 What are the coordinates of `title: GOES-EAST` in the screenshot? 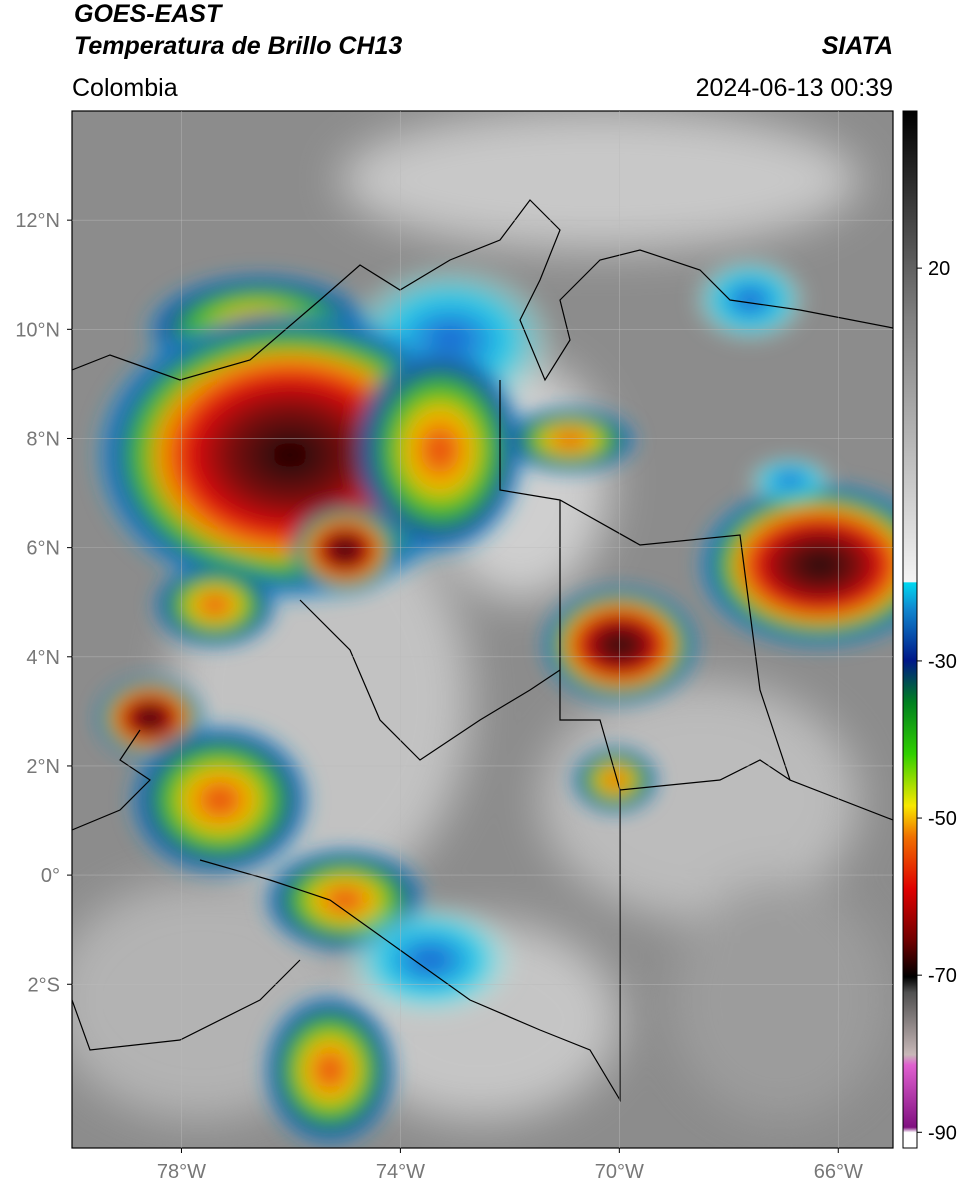 It's located at (149, 14).